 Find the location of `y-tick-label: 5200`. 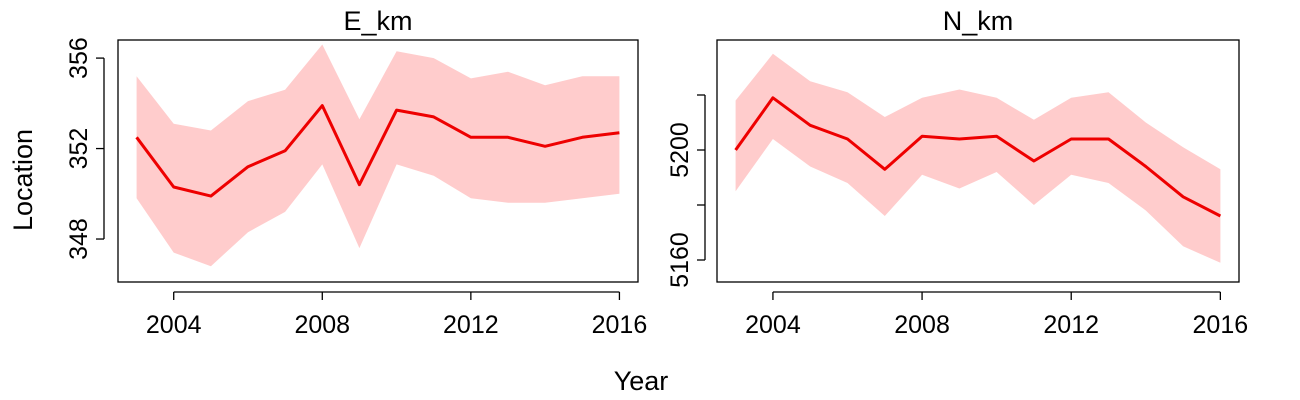

y-tick-label: 5200 is located at coordinates (680, 150).